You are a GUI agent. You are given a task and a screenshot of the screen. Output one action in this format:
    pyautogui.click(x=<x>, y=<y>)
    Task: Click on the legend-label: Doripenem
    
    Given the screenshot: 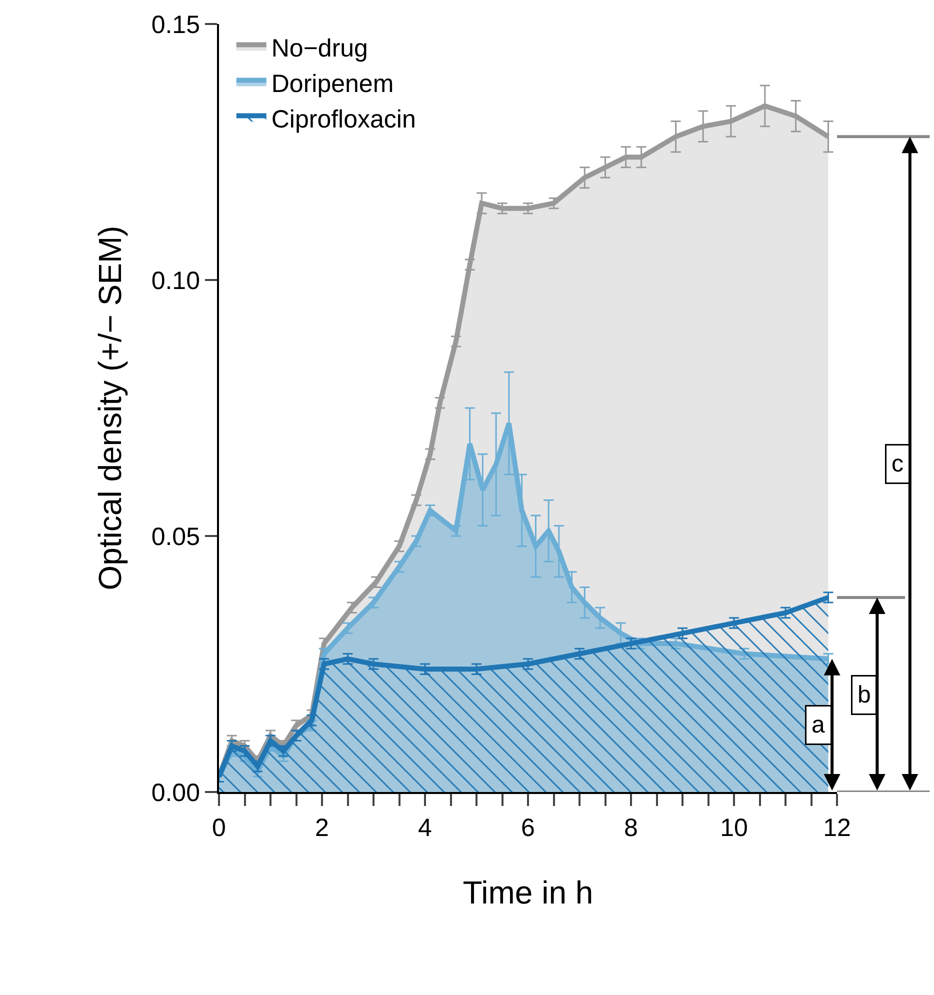 What is the action you would take?
    pyautogui.click(x=332, y=84)
    